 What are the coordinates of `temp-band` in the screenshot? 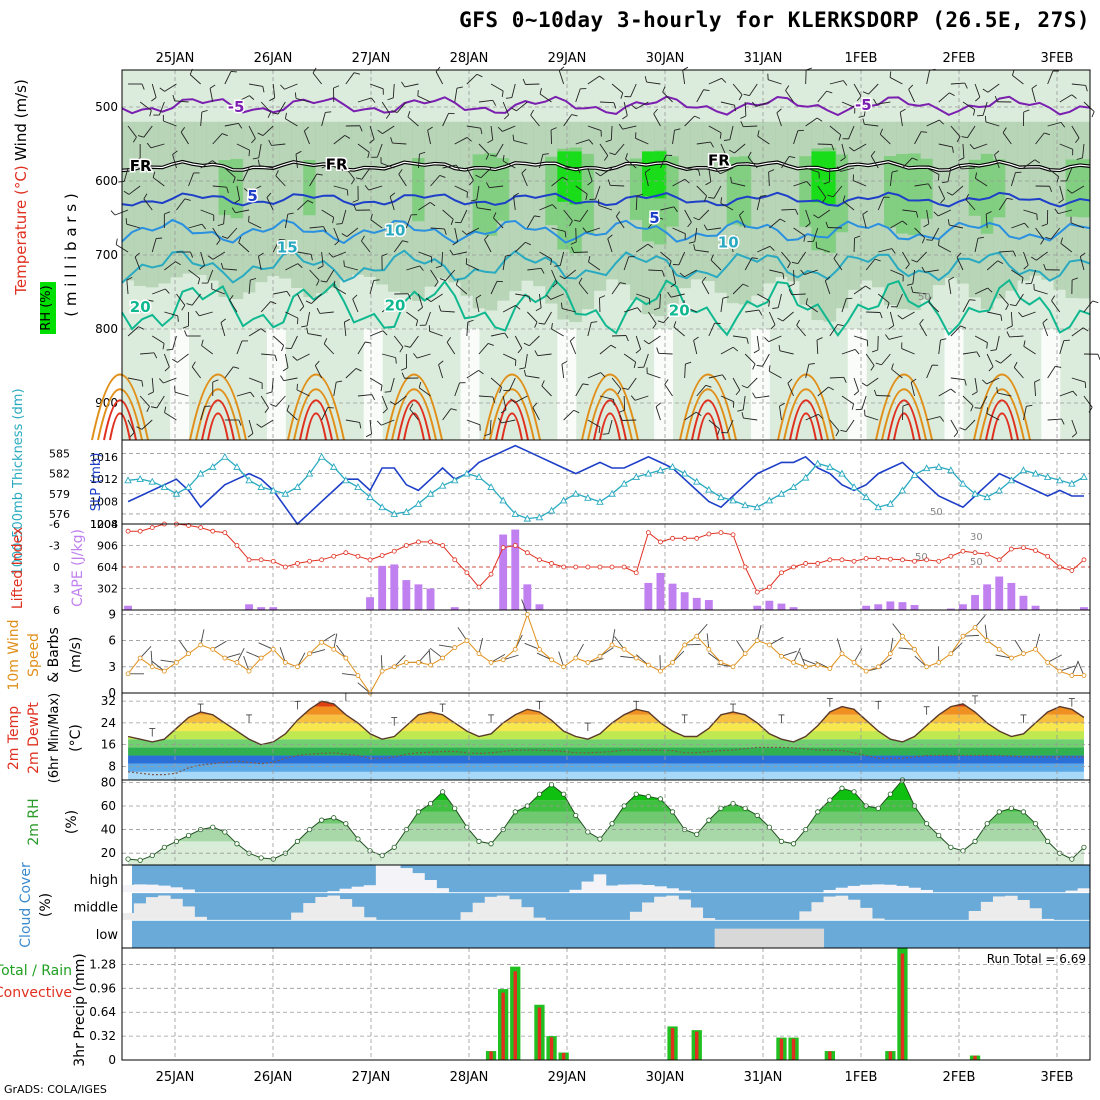 It's located at (606, 767).